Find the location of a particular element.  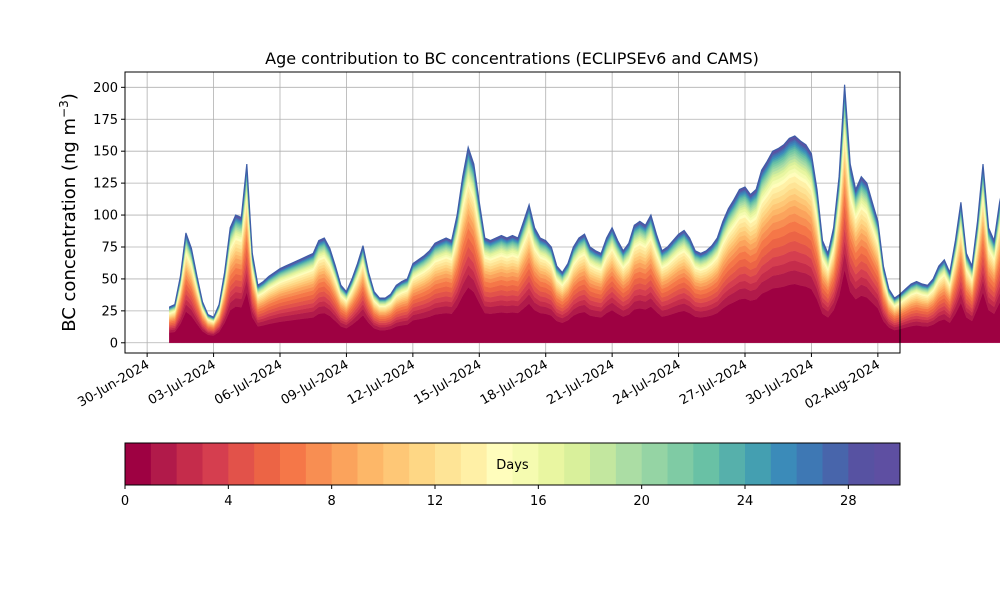

y-tick-label: 125 is located at coordinates (105, 184).